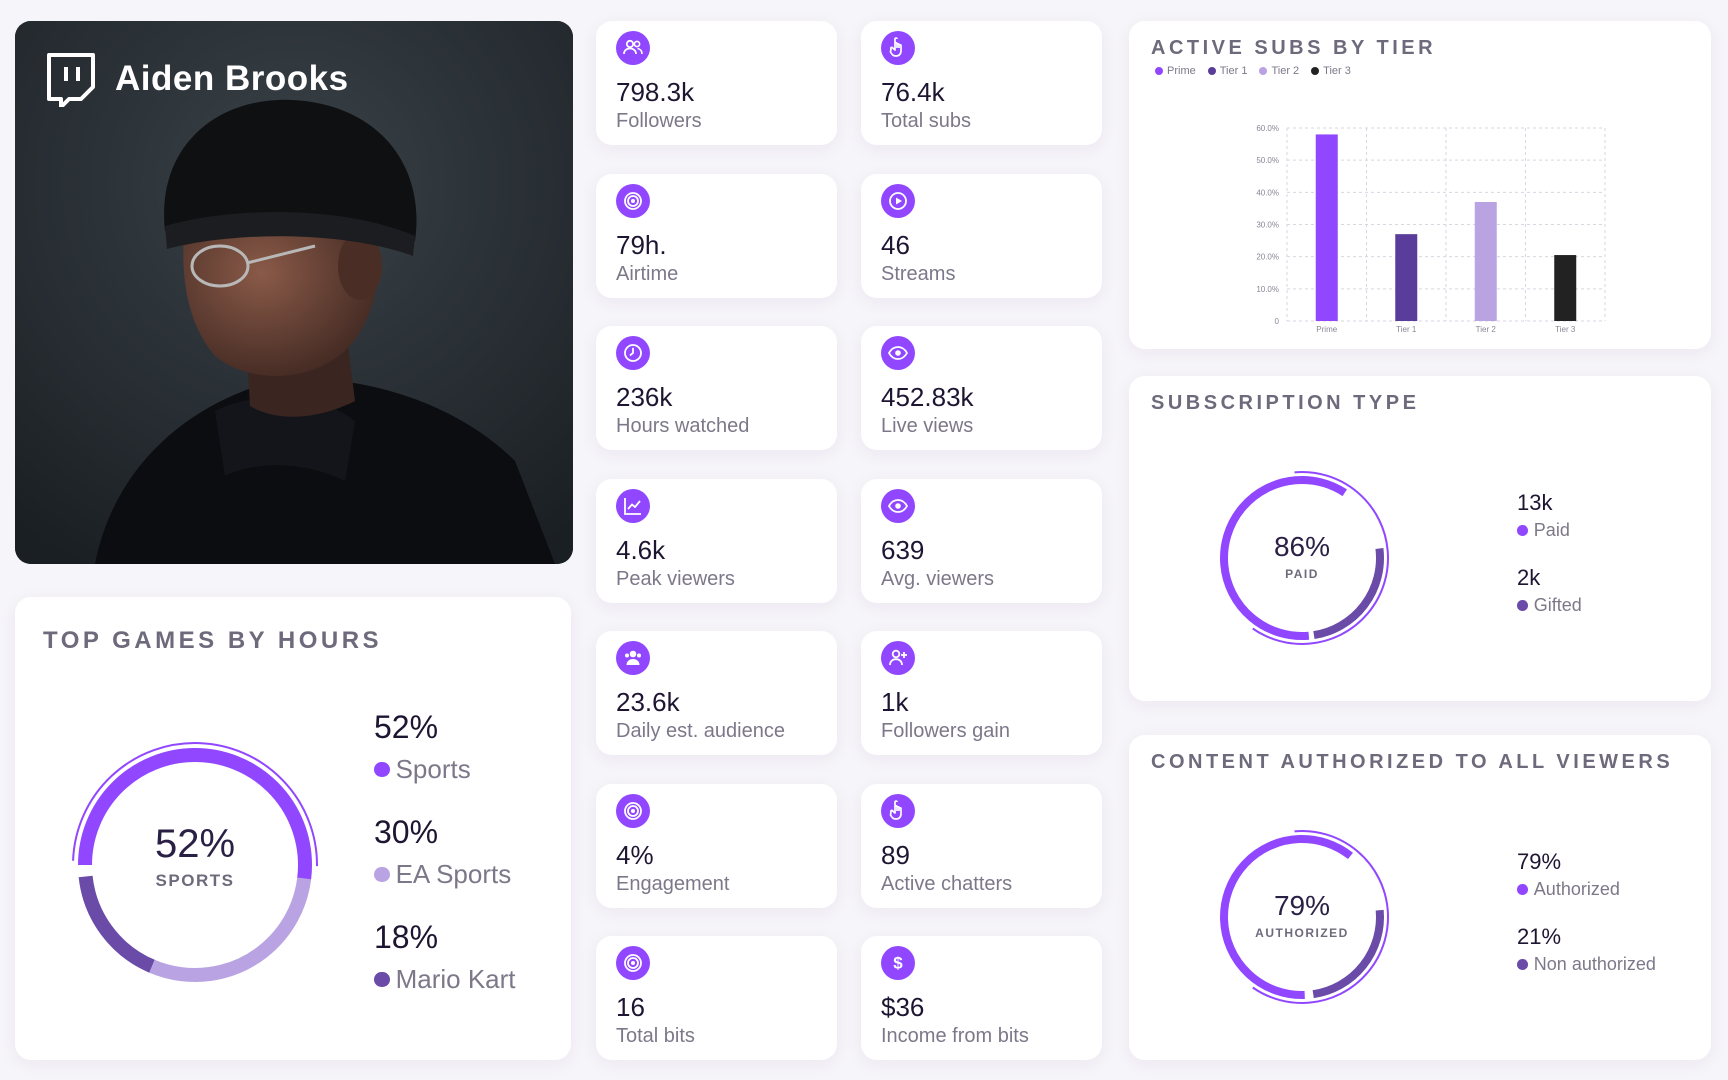 This screenshot has height=1080, width=1728. Describe the element at coordinates (1539, 936) in the screenshot. I see `legend-value: 21%` at that location.